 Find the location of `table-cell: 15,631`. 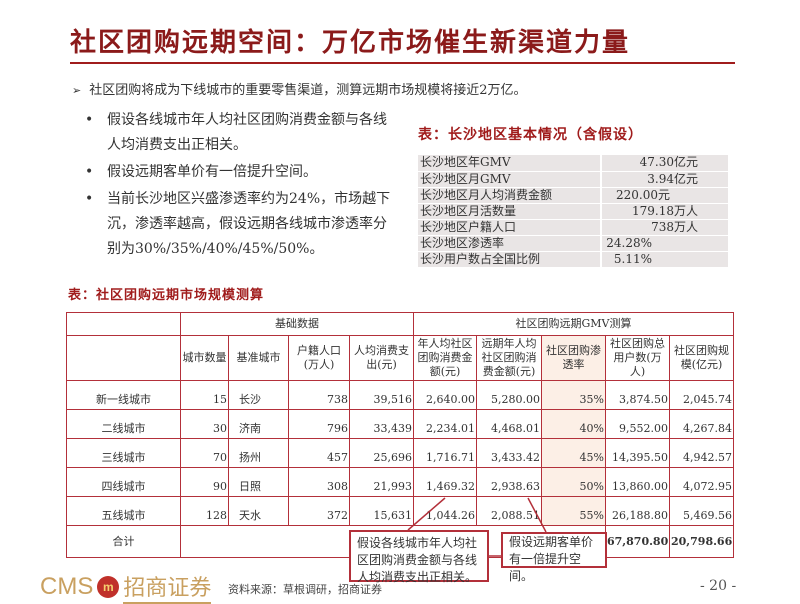

table-cell: 15,631 is located at coordinates (381, 511).